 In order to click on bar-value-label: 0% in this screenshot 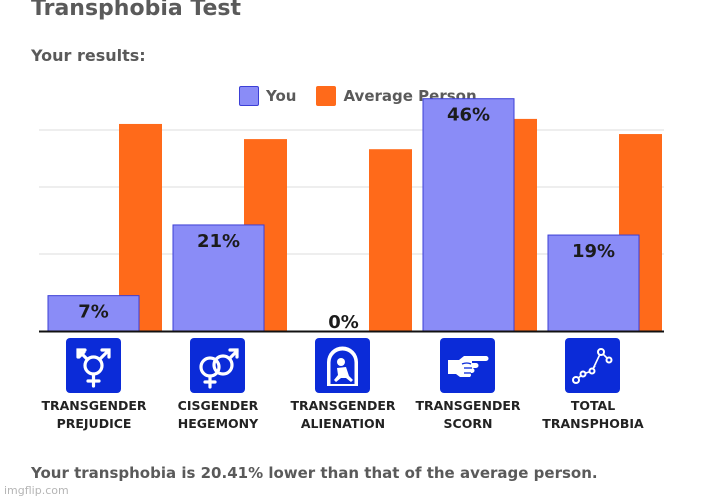, I will do `click(343, 322)`.